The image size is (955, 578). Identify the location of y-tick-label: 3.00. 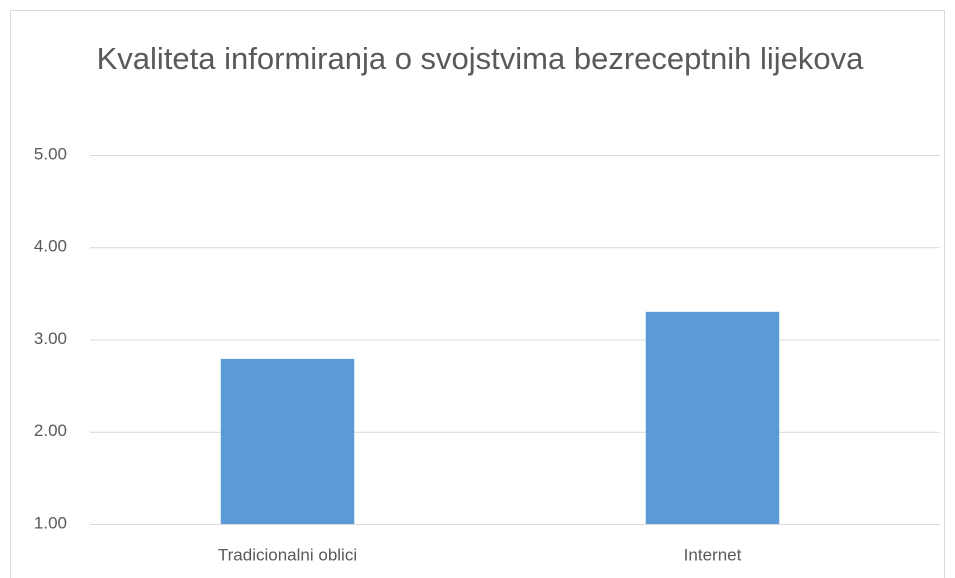
(50, 338).